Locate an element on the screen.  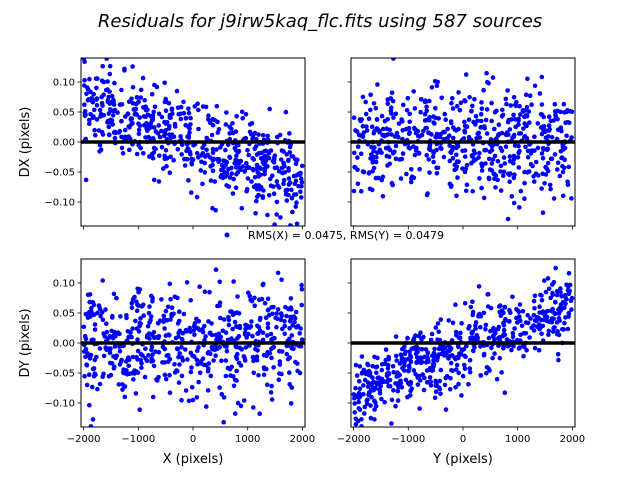
x-tick-label: 1000 is located at coordinates (247, 439).